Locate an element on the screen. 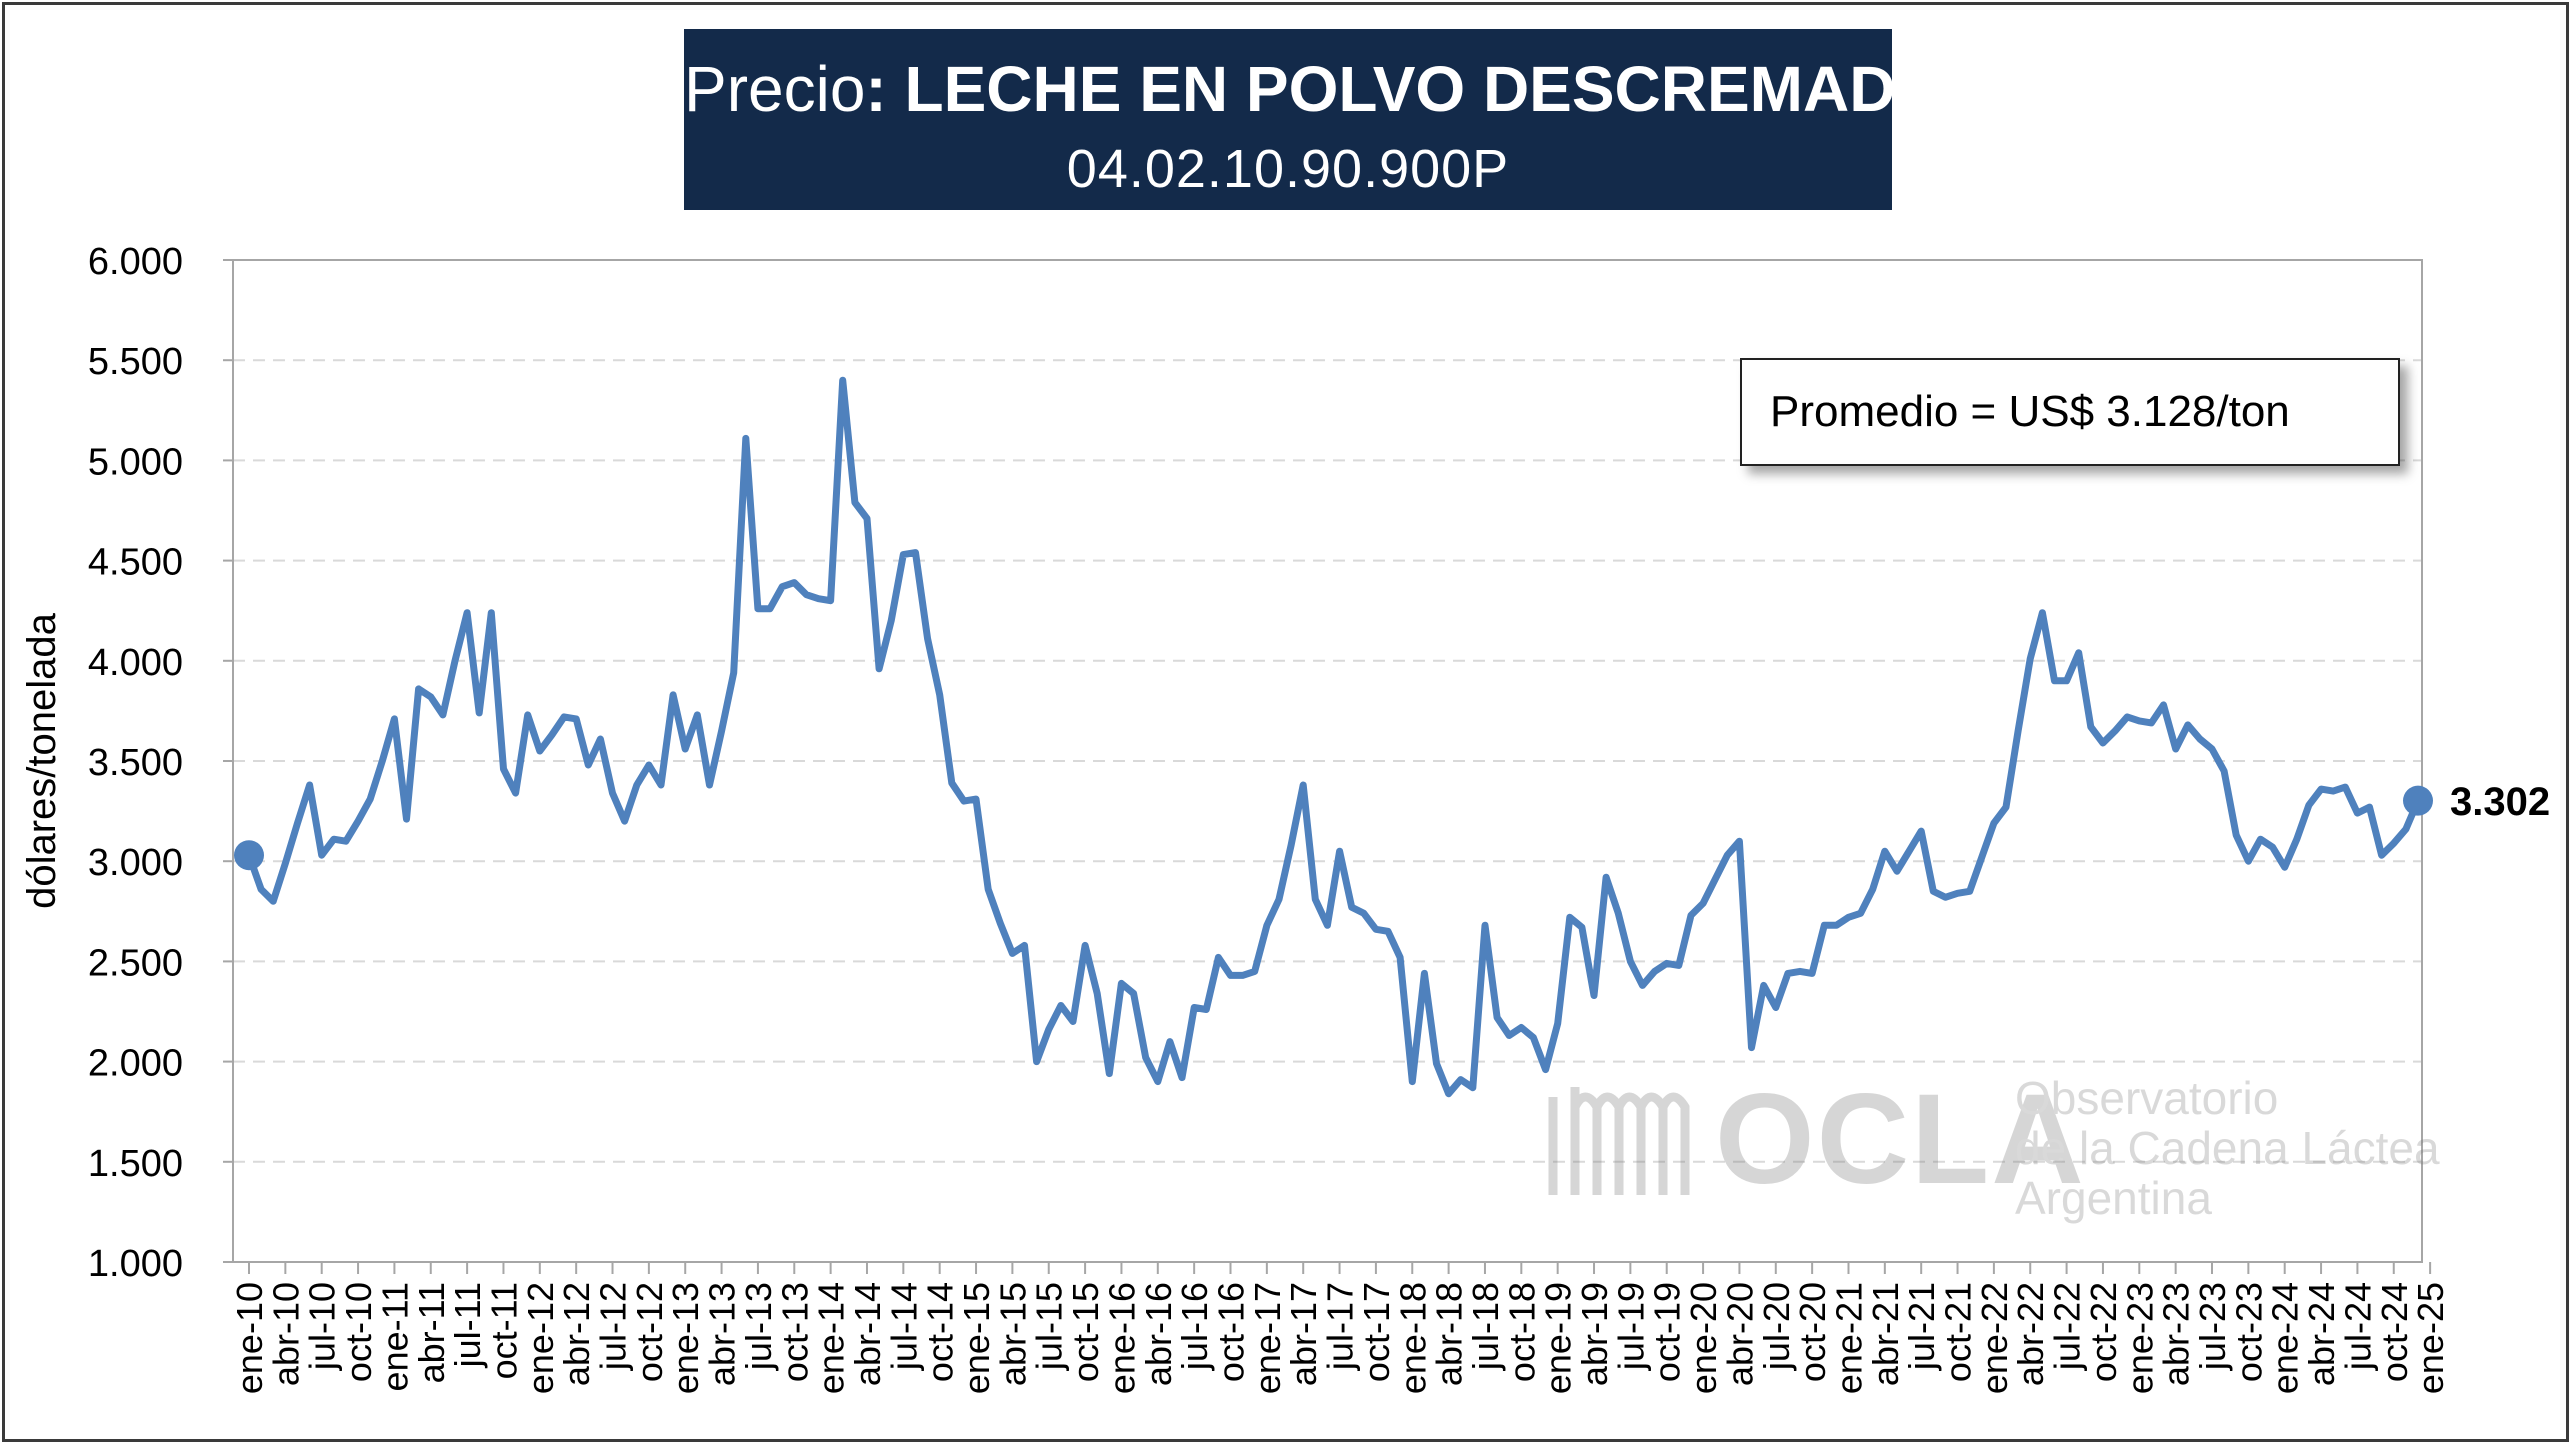 This screenshot has height=1448, width=2575. last-value-label: 3.302 is located at coordinates (2500, 802).